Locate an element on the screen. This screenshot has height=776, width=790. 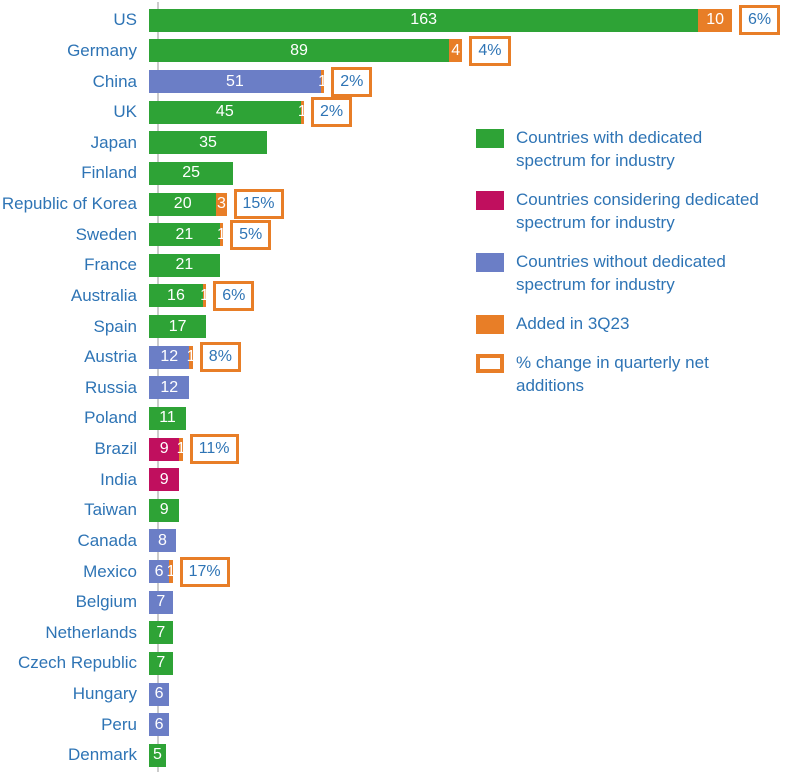
bar-value-label: 8 is located at coordinates (162, 540).